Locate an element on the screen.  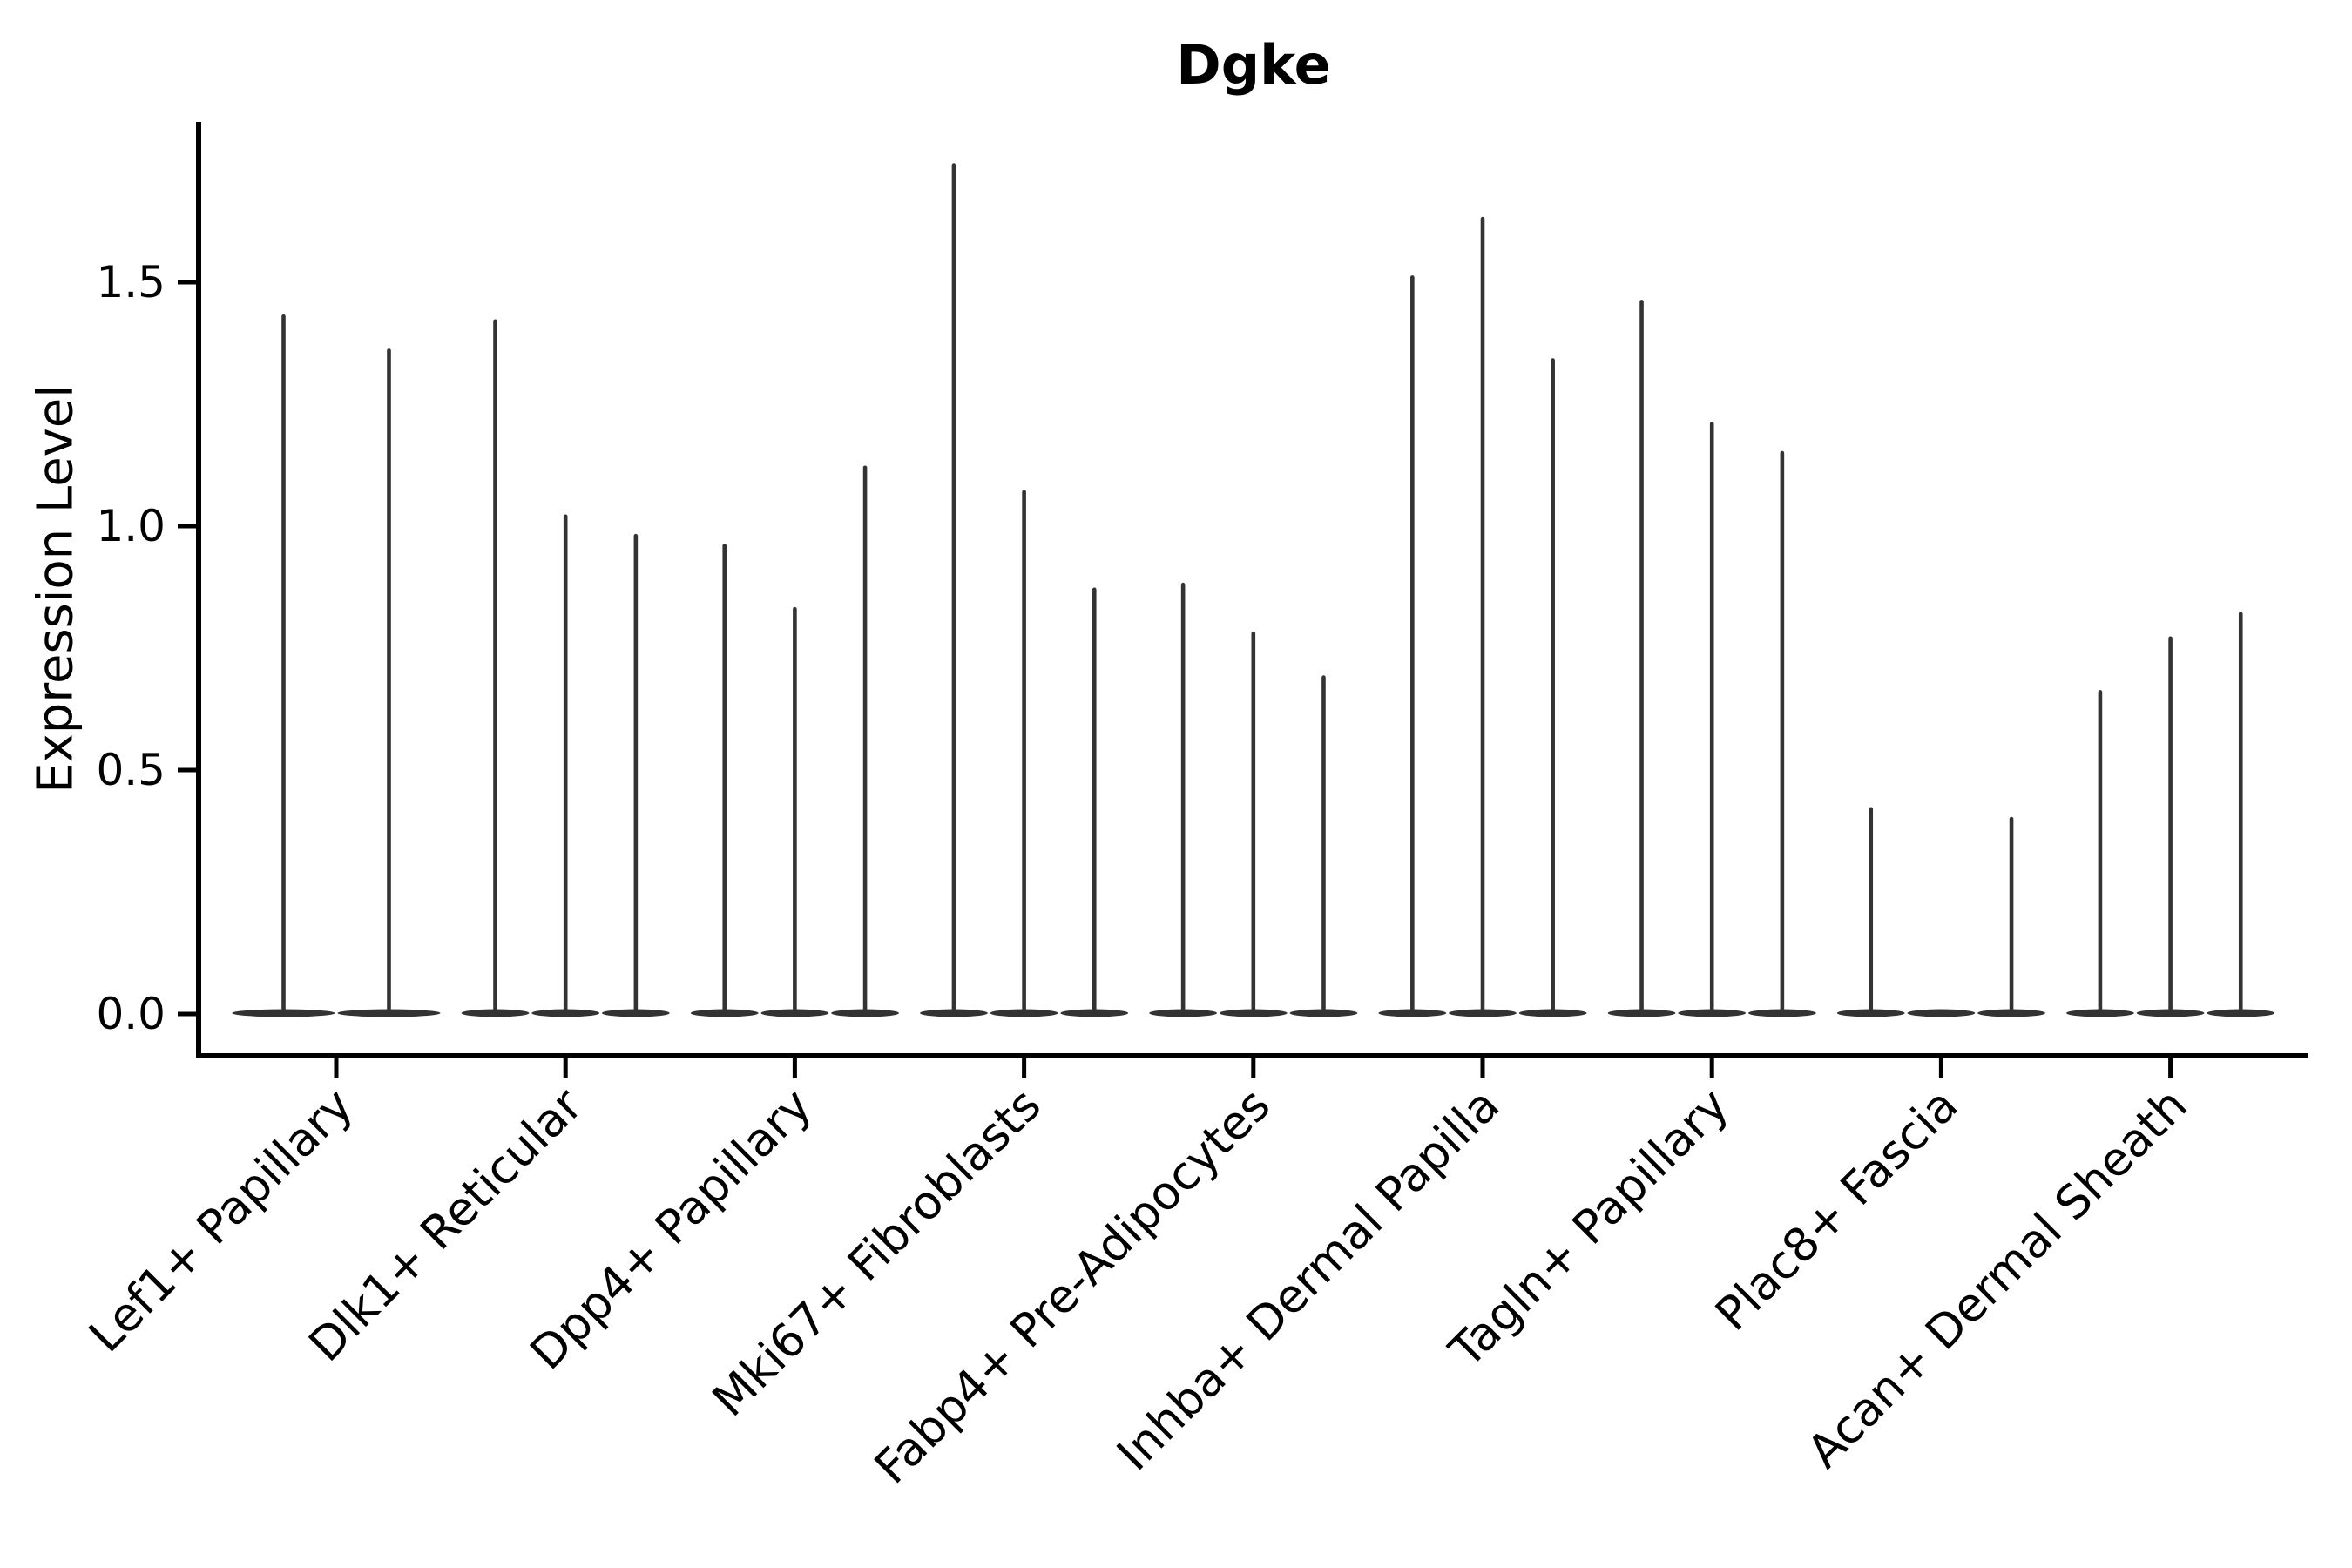
y-tick-label: 1.5 is located at coordinates (131, 282).